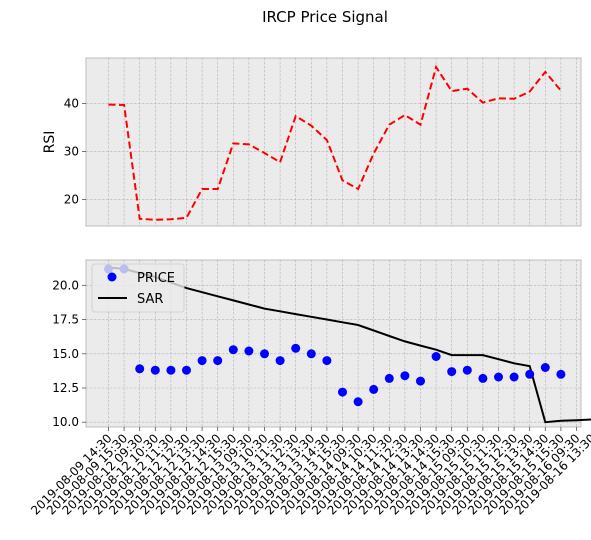  Describe the element at coordinates (65, 388) in the screenshot. I see `price-y-tick-label: 12.5` at that location.